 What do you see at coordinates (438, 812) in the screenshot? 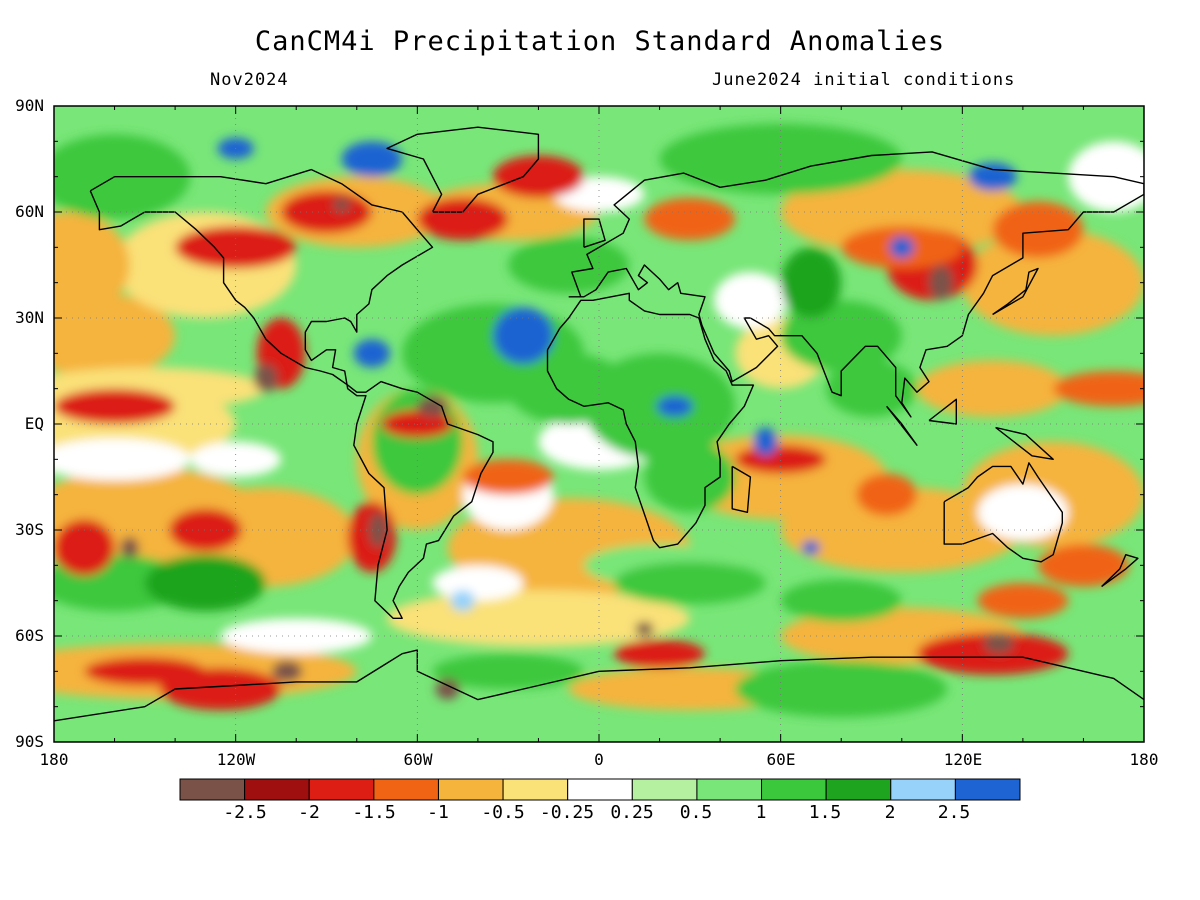
I see `colorbar-label: -1` at bounding box center [438, 812].